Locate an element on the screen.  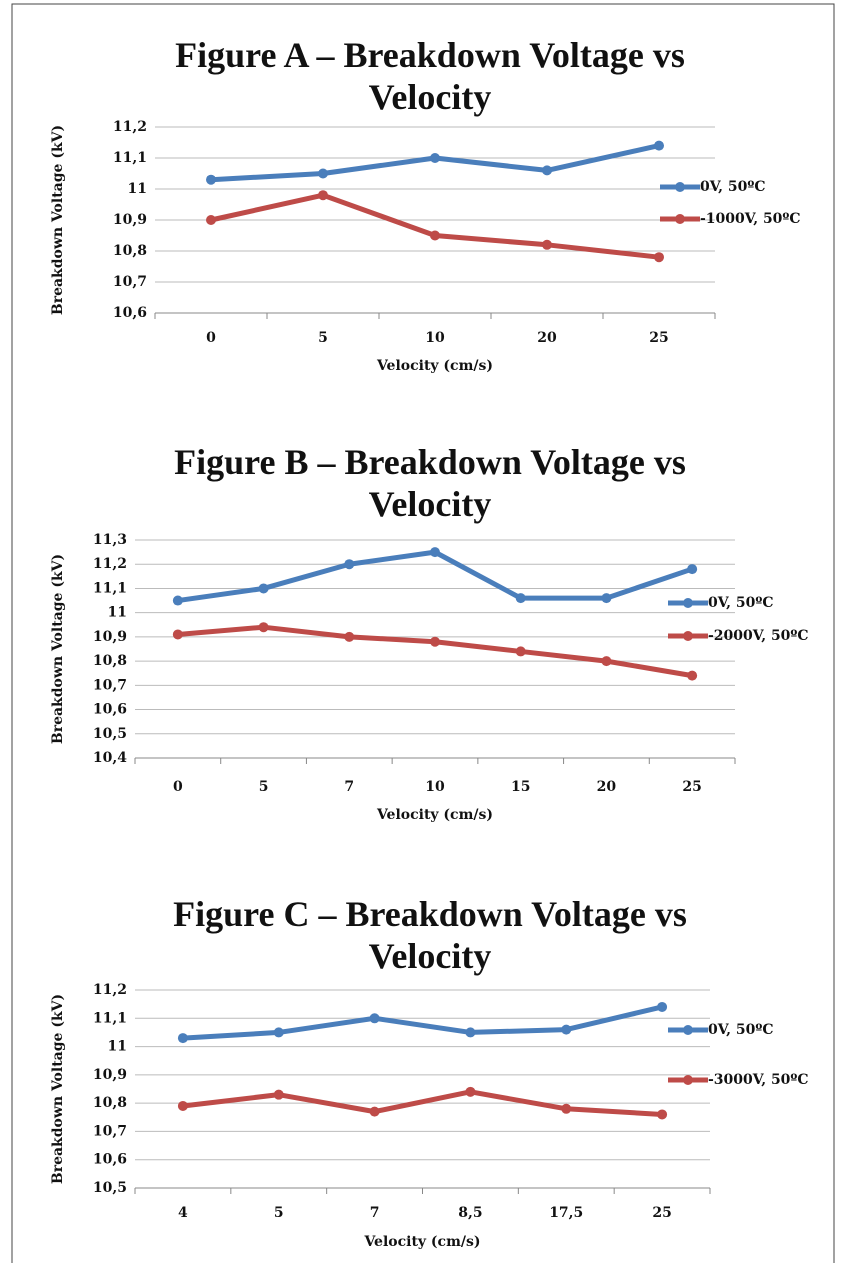
y-tick-label: 11,3 is located at coordinates (110, 540).